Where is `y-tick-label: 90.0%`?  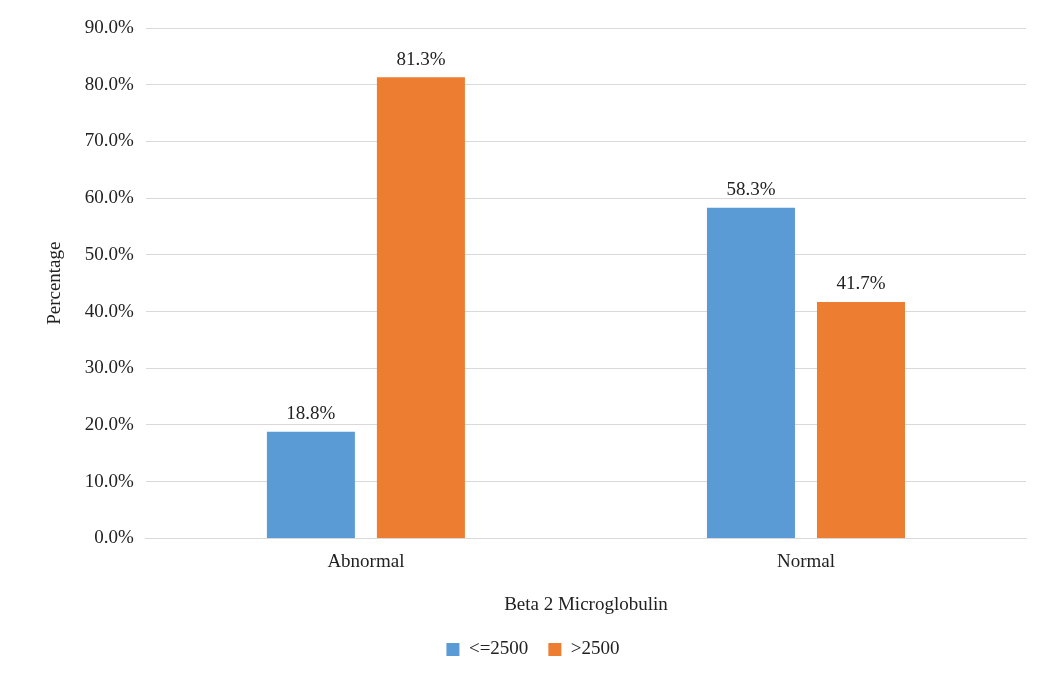 y-tick-label: 90.0% is located at coordinates (109, 26).